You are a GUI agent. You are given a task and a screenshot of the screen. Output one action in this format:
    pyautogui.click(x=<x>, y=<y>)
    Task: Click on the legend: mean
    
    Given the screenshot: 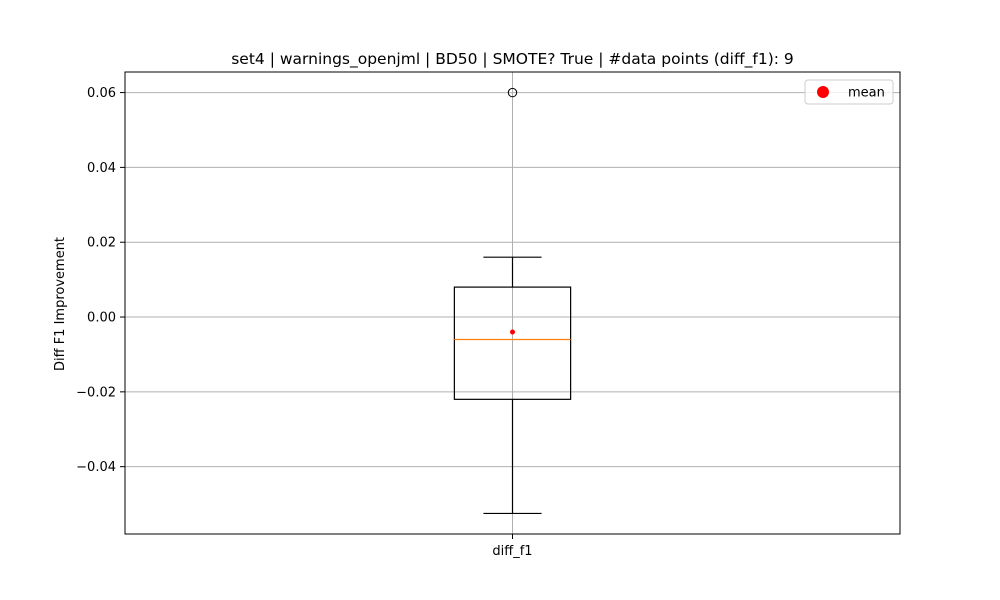 What is the action you would take?
    pyautogui.click(x=849, y=92)
    